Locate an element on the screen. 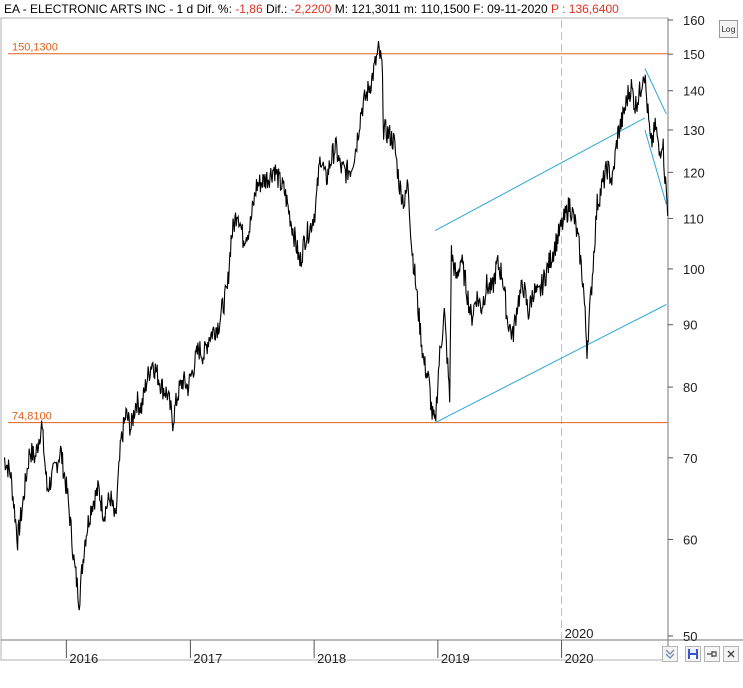 This screenshot has width=743, height=688. close-icon is located at coordinates (731, 654).